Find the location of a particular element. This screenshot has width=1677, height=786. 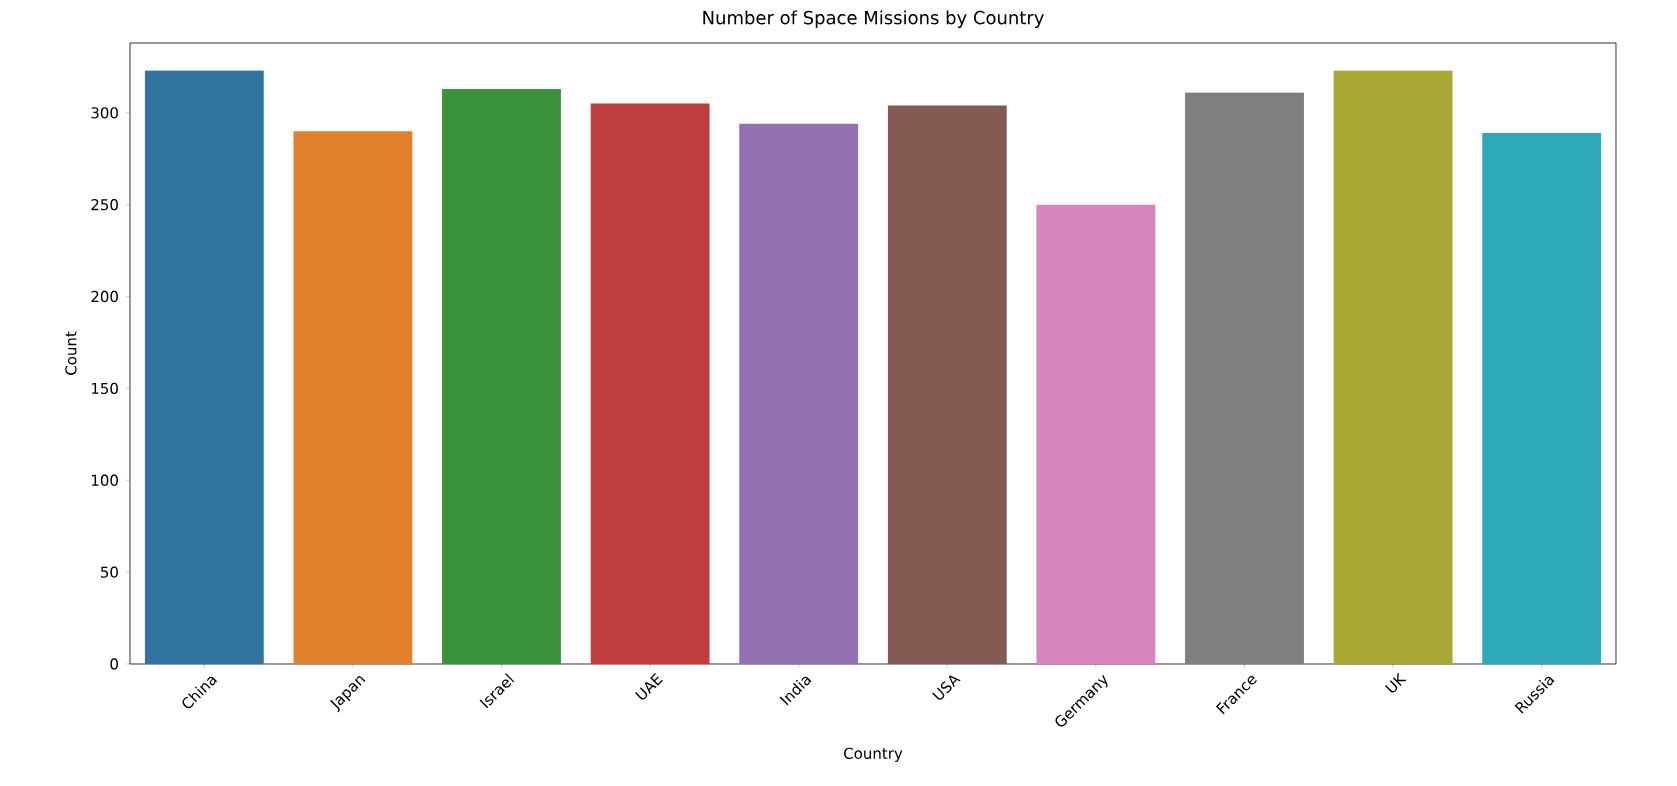

y-tick-label: 150 is located at coordinates (104, 388).